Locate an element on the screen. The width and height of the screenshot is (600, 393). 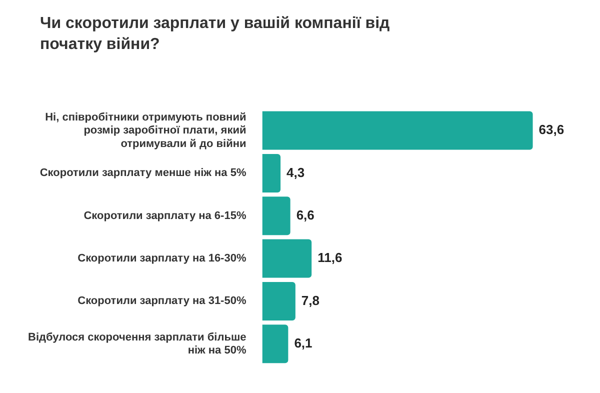
data-label: 63,6 is located at coordinates (551, 130).